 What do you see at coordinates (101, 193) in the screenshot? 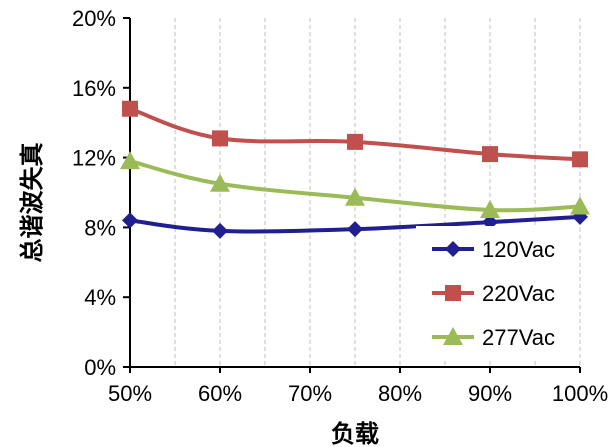
I see `y-tick-labels: 0% 4% 8% 12% 16% 20%` at bounding box center [101, 193].